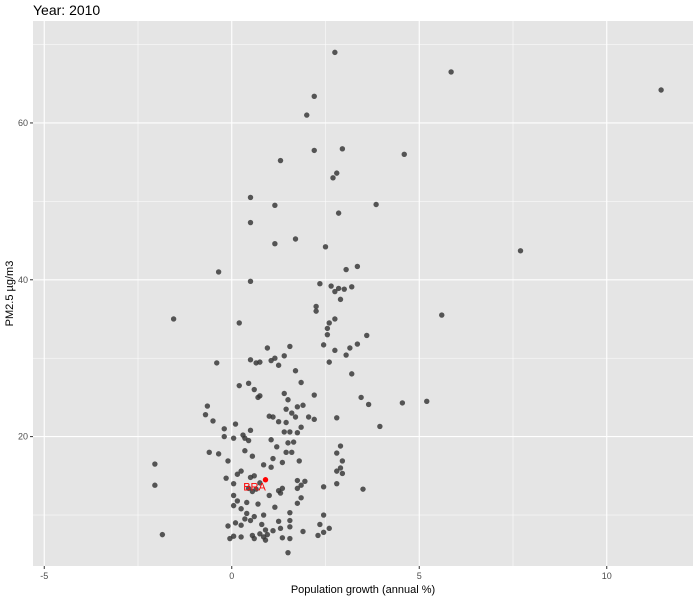  I want to click on y-axis-label: PM2.5 µg/m3, so click(10, 294).